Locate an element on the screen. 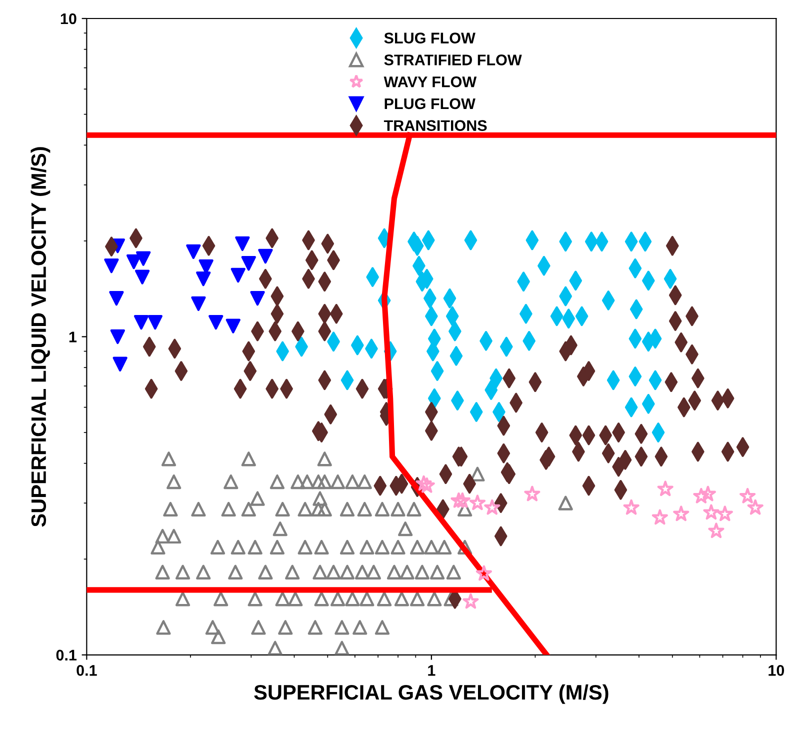 This screenshot has width=788, height=740. y-tick-label: 1 is located at coordinates (73, 337).